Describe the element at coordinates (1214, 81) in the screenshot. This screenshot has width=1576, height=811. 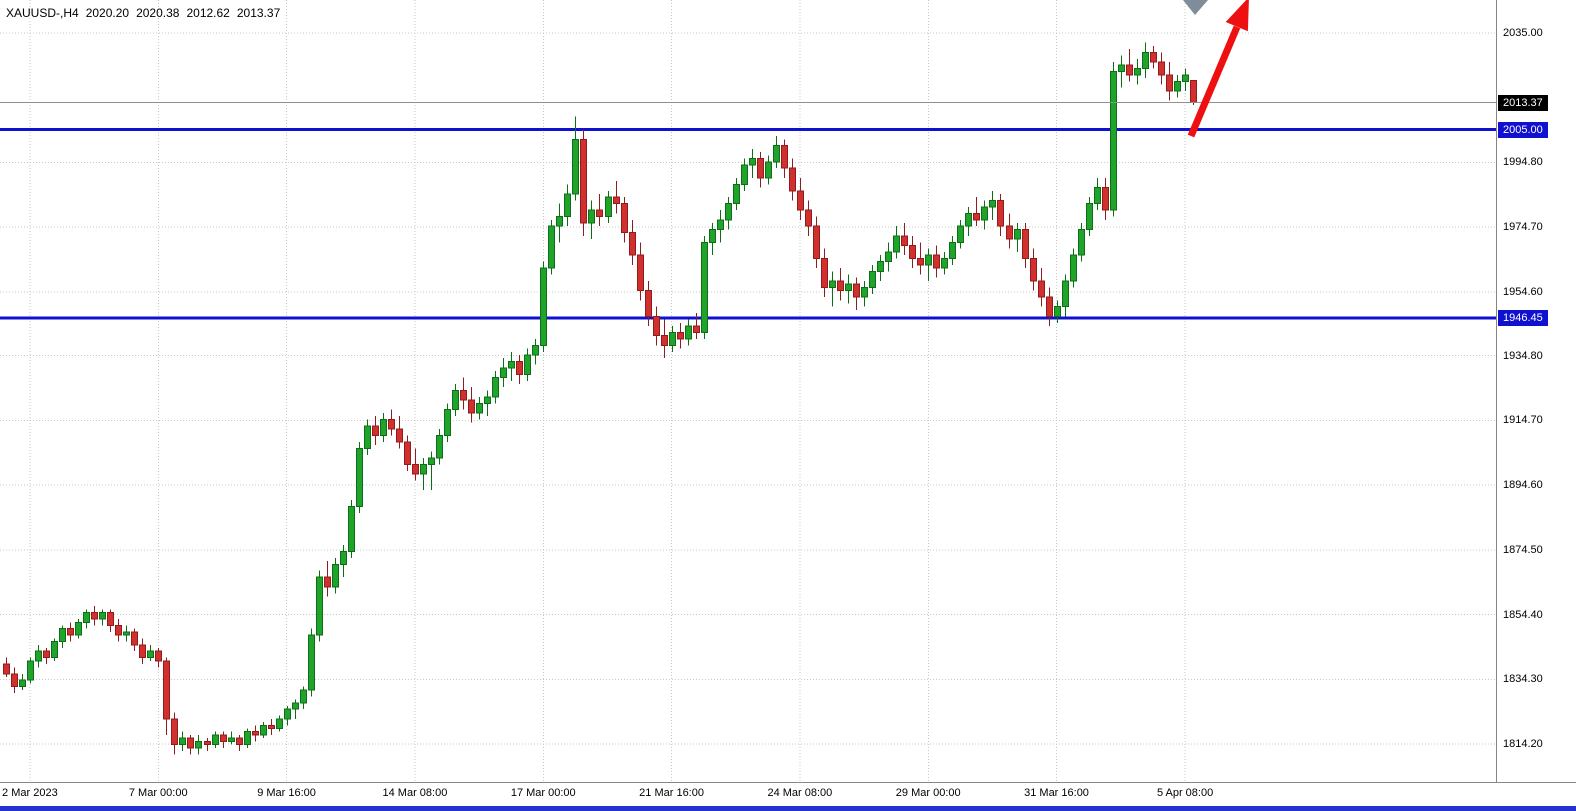
I see `trend-arrow-shaft` at that location.